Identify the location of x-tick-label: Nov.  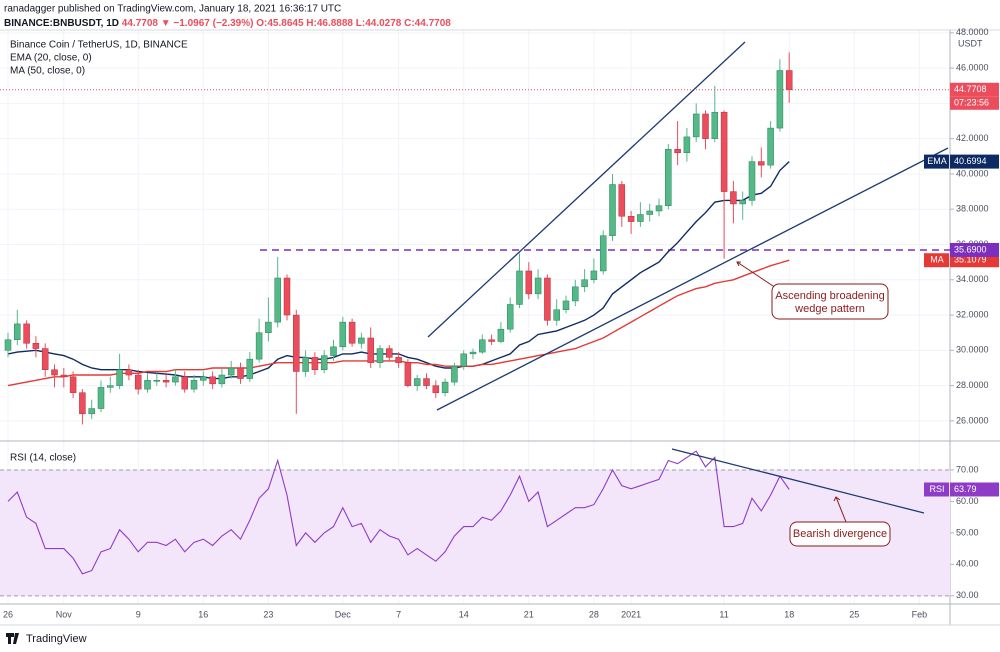
(64, 614).